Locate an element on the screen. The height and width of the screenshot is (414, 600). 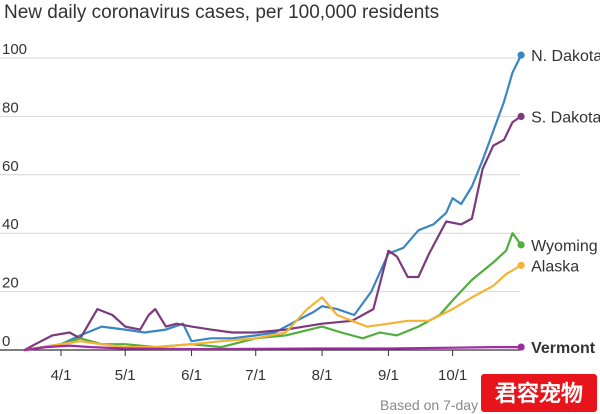
y-tick-label: 60 is located at coordinates (10, 166).